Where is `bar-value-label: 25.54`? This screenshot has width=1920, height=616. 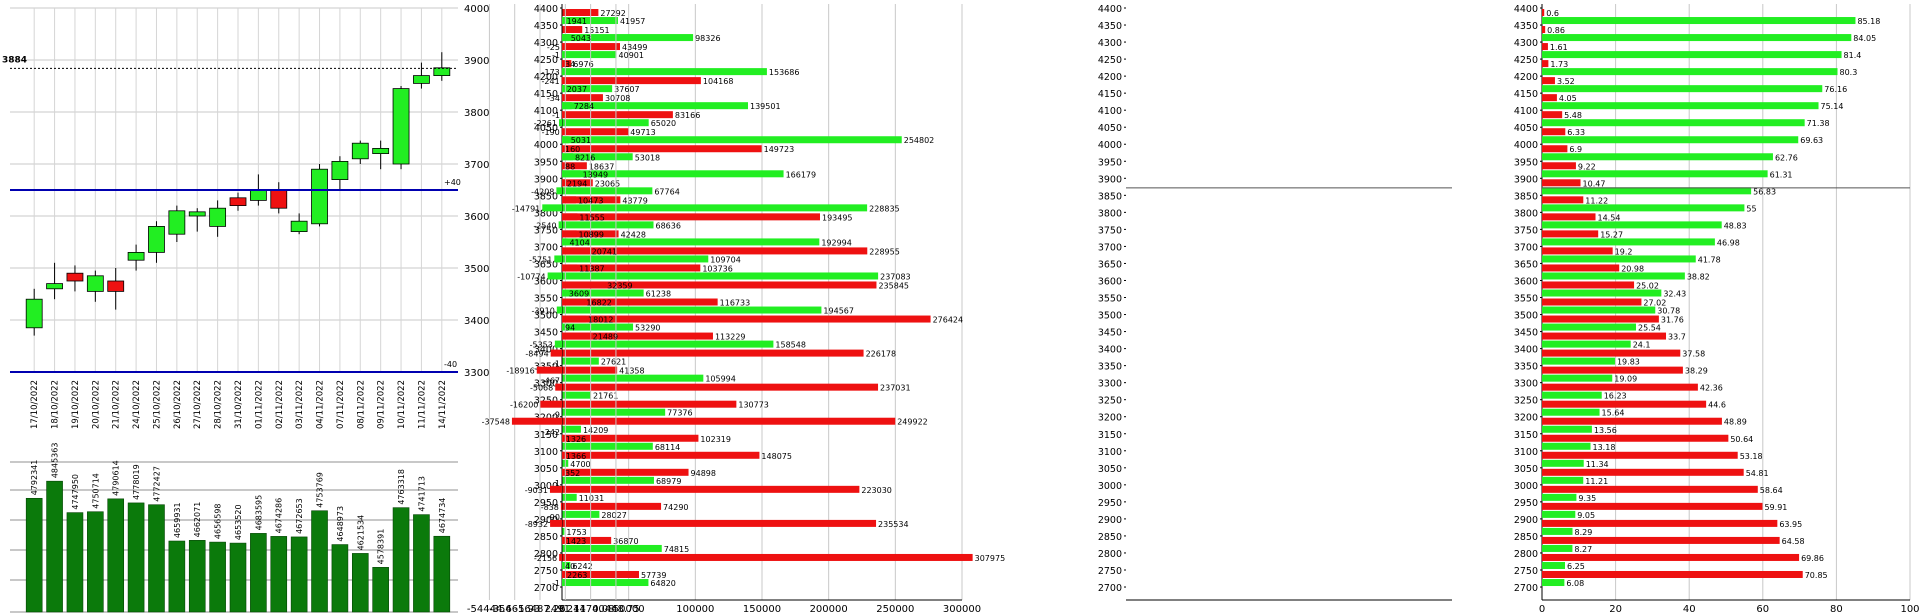
bar-value-label: 25.54 is located at coordinates (1649, 328).